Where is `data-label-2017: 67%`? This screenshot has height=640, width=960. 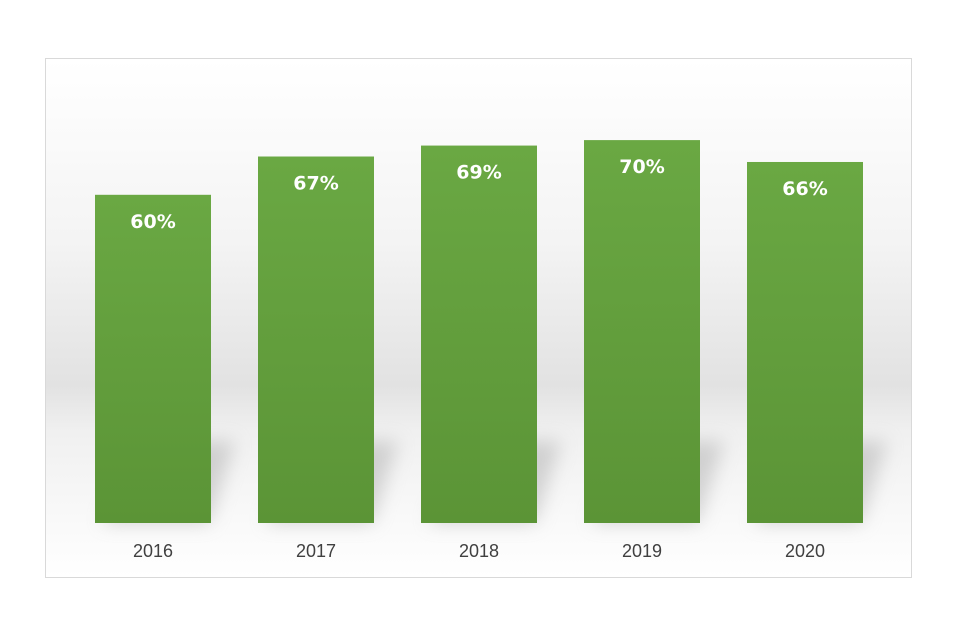
data-label-2017: 67% is located at coordinates (315, 184).